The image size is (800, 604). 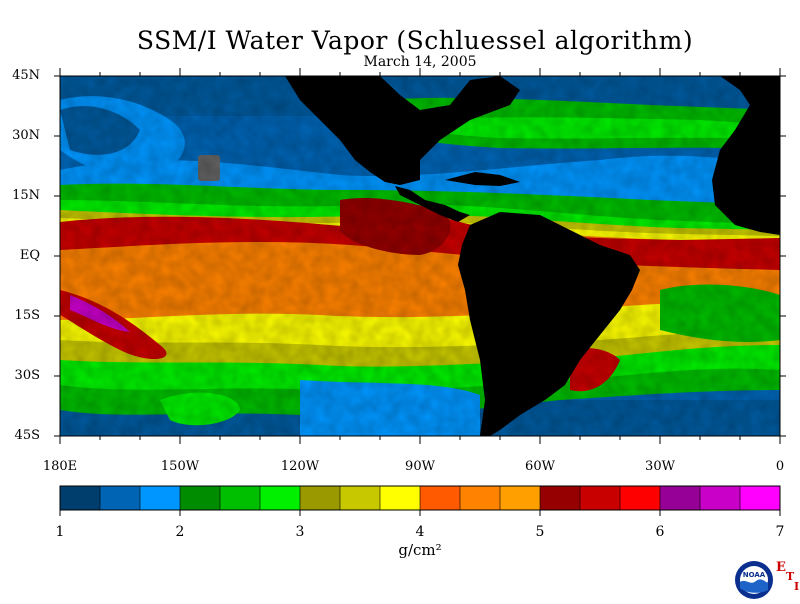 I want to click on latitude-label: 30S, so click(x=27, y=375).